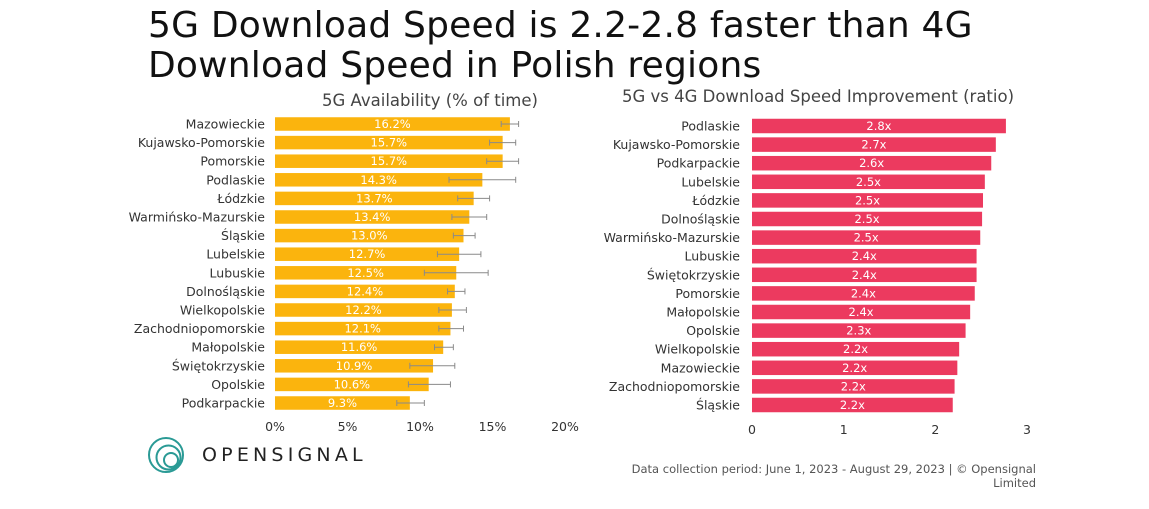 Image resolution: width=1149 pixels, height=509 pixels. What do you see at coordinates (224, 403) in the screenshot?
I see `availability-category-label: Podkarpackie` at bounding box center [224, 403].